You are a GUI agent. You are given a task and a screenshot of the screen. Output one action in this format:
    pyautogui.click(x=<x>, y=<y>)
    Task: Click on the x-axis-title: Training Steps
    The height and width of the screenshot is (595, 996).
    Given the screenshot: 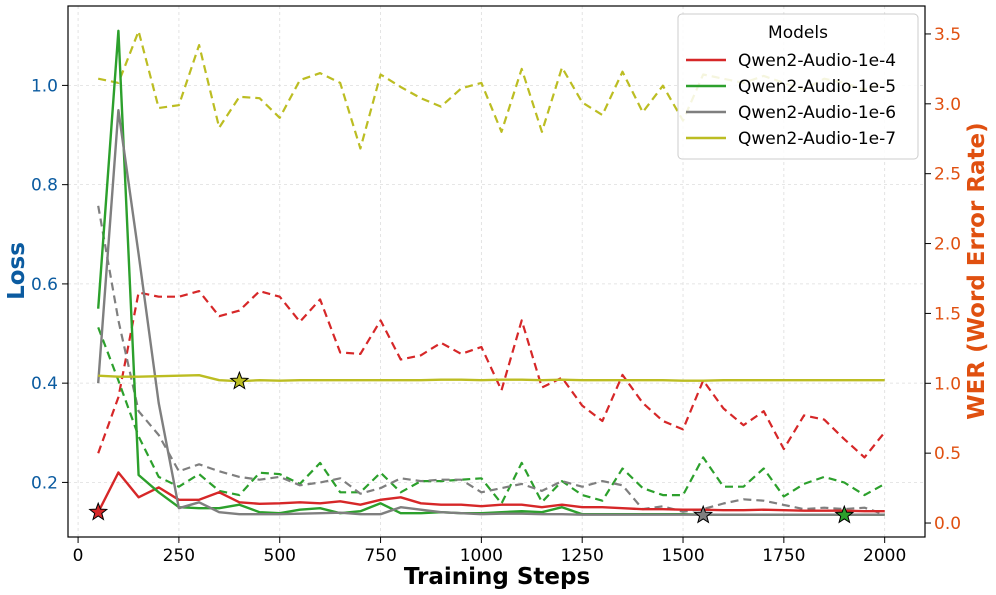 What is the action you would take?
    pyautogui.click(x=497, y=577)
    